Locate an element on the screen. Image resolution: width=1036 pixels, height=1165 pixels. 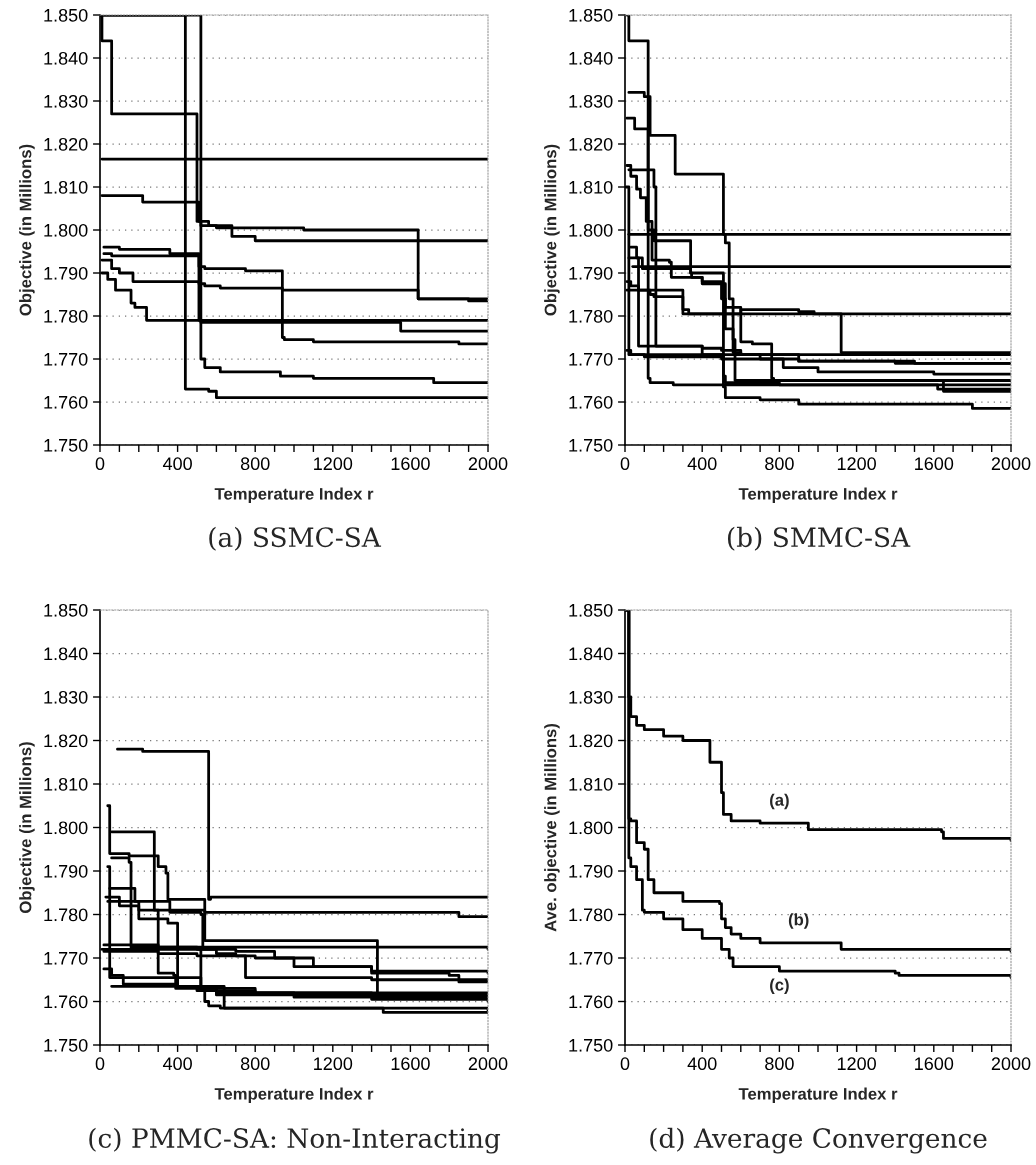
text: (d) Average Convergence is located at coordinates (818, 1140).